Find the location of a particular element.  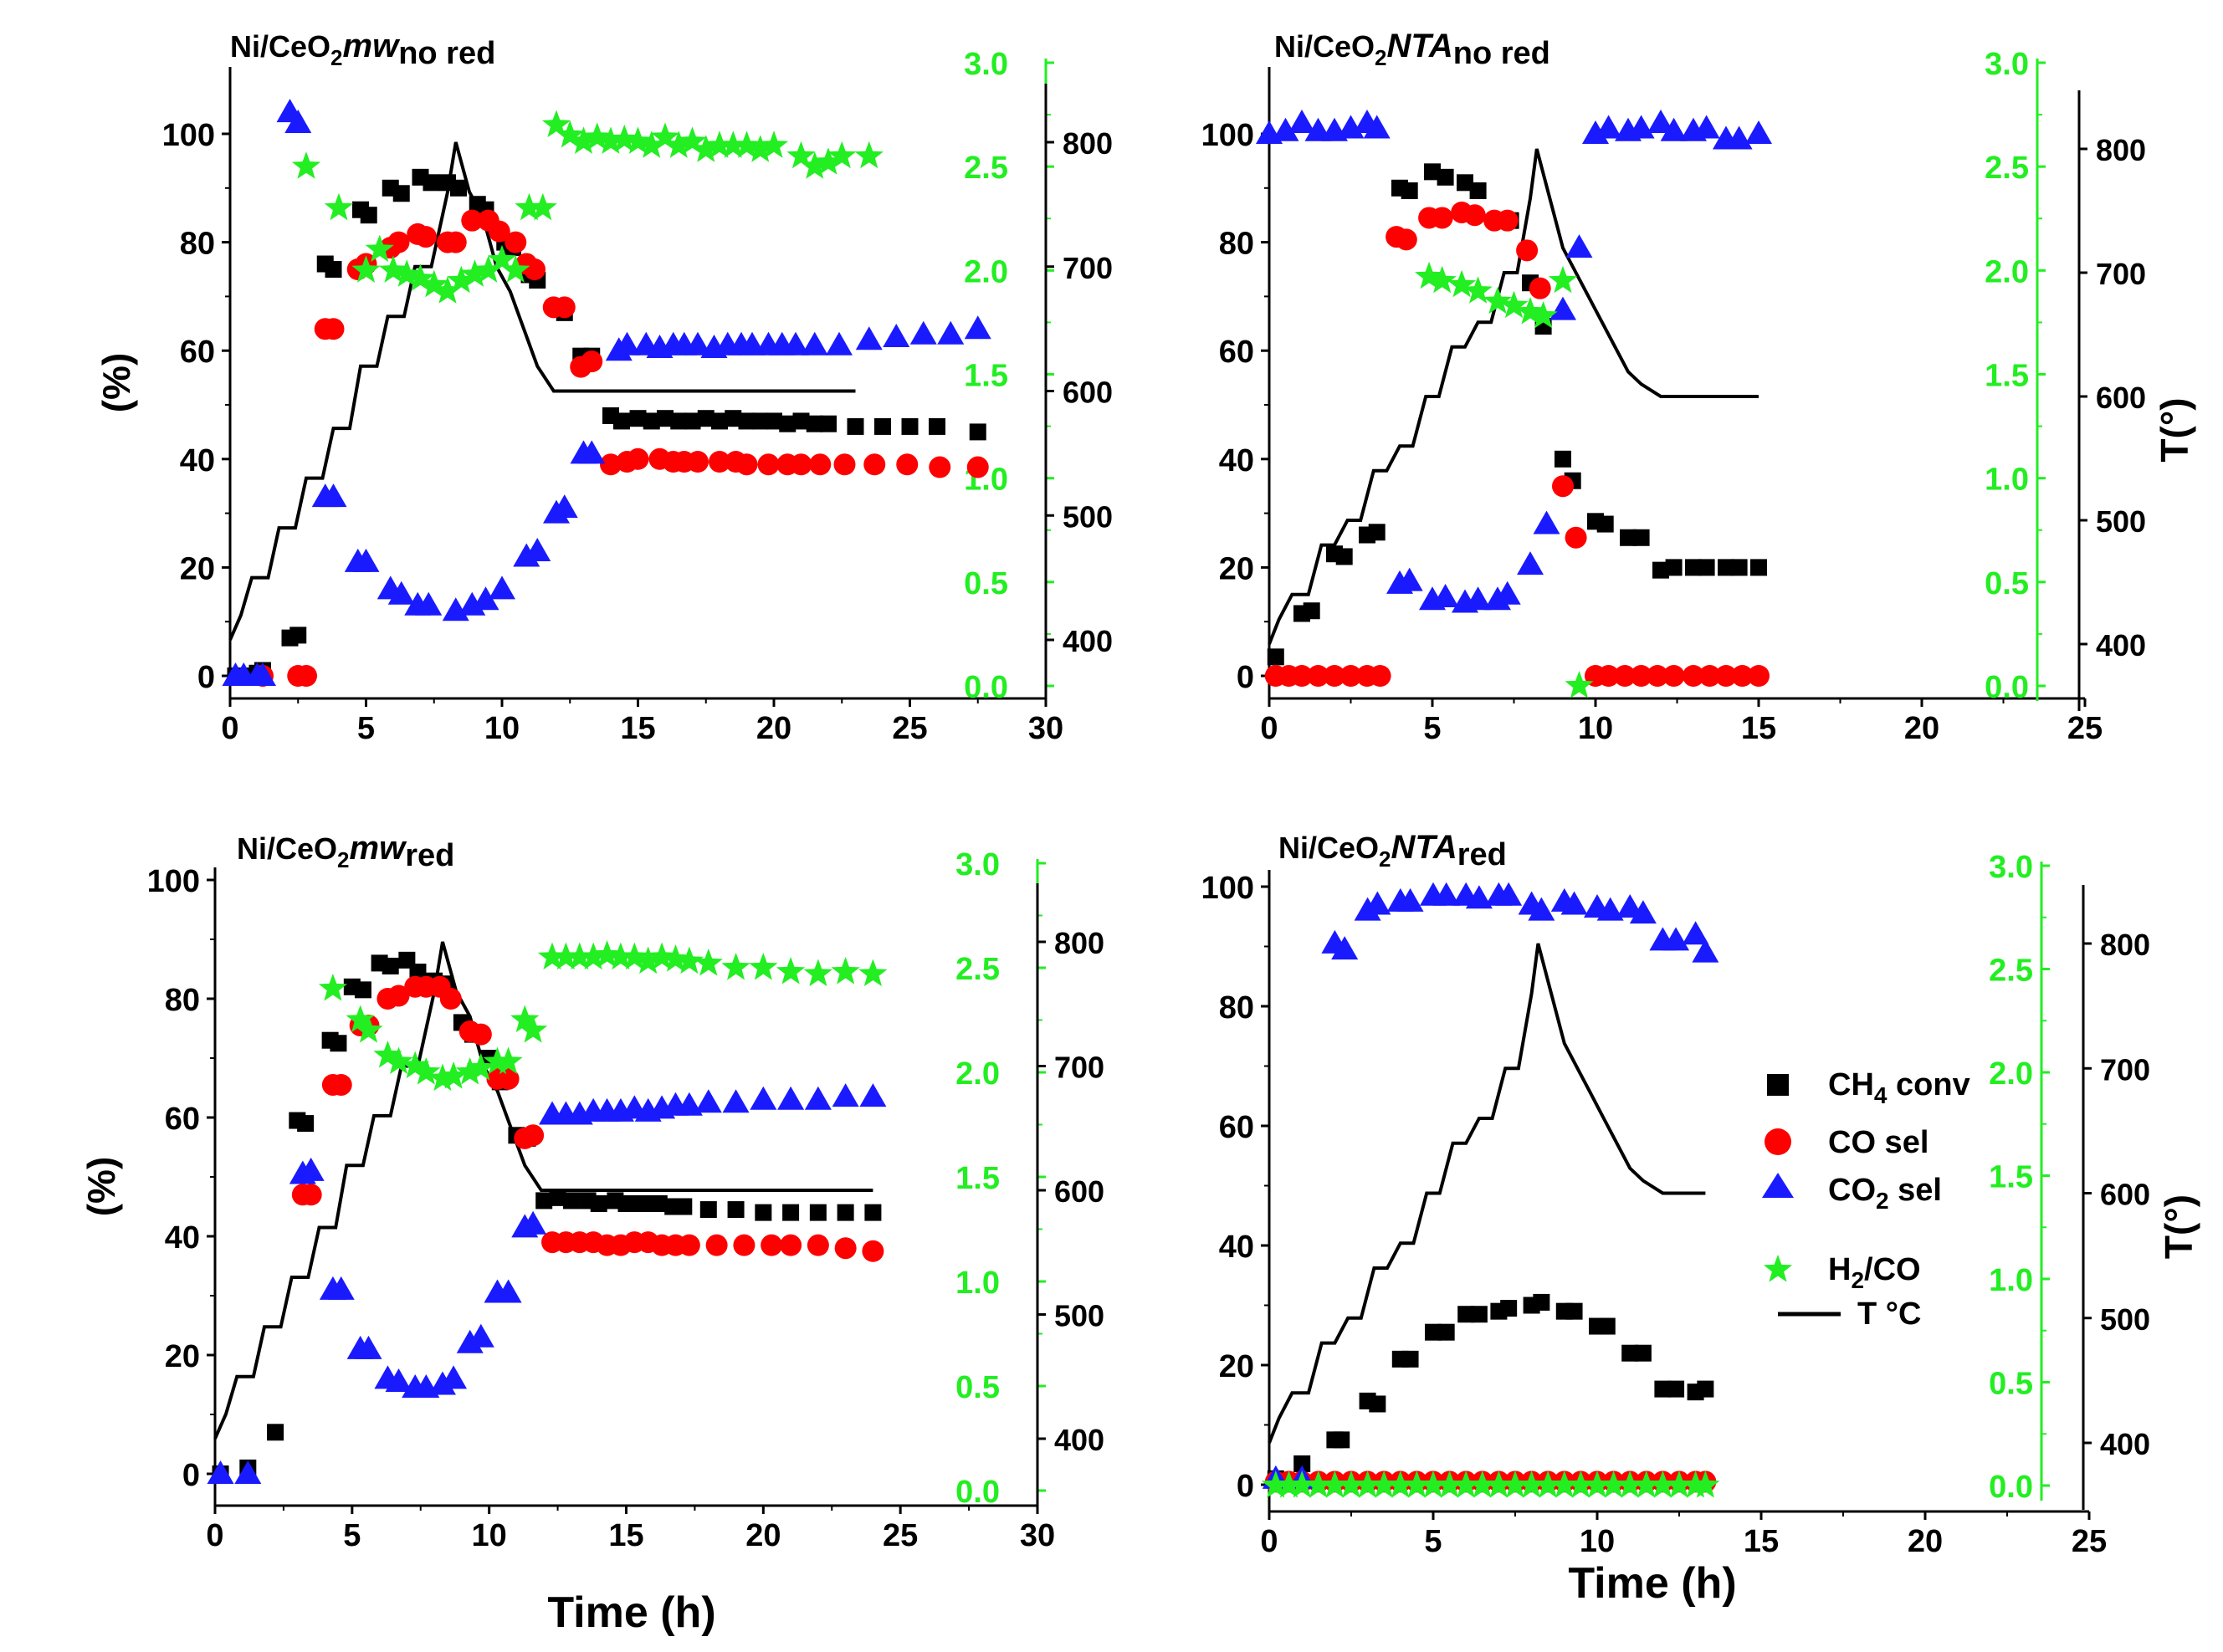

temp-tick-label: 700 is located at coordinates (1079, 1068).